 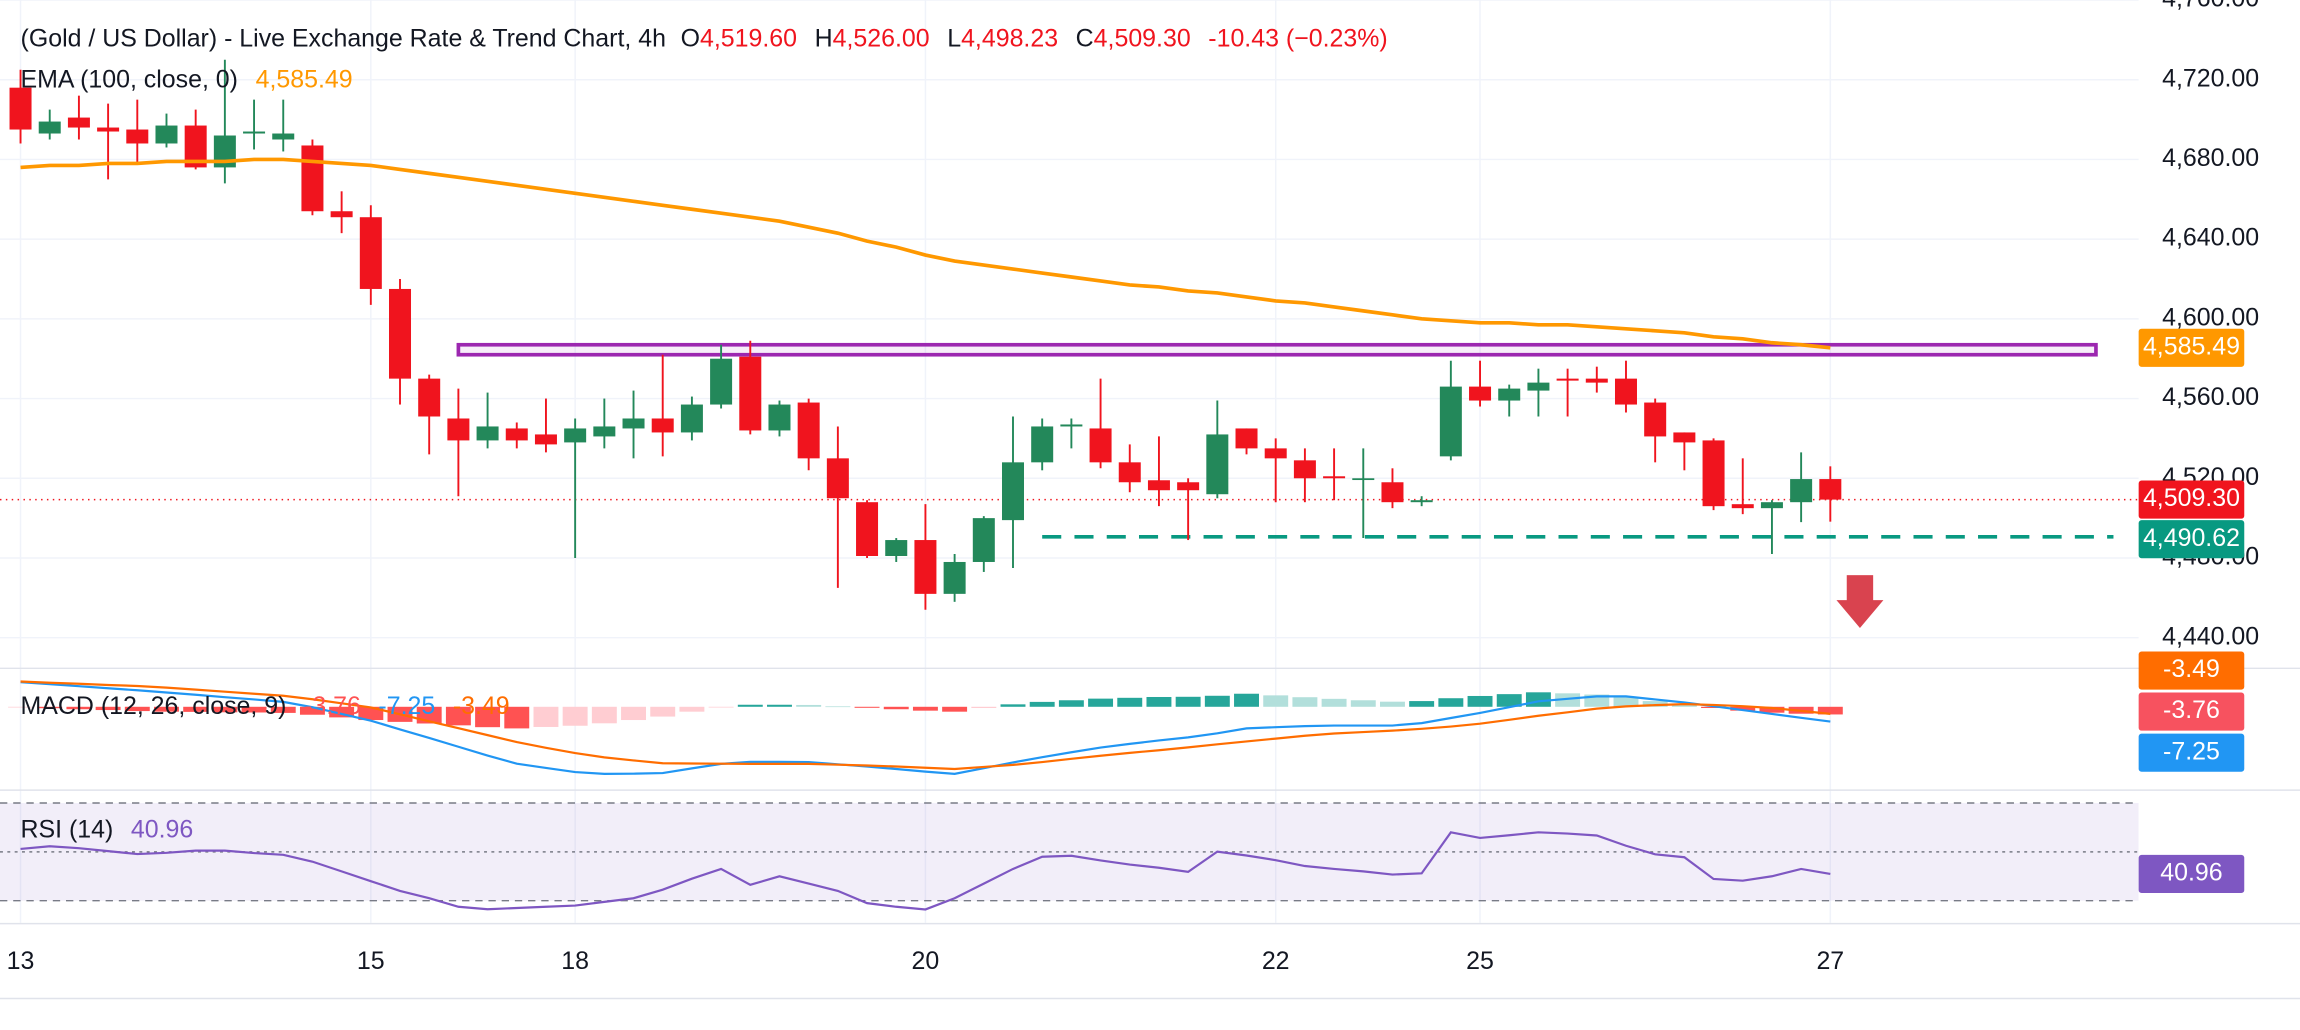 What do you see at coordinates (371, 961) in the screenshot?
I see `x-tick-label: 15` at bounding box center [371, 961].